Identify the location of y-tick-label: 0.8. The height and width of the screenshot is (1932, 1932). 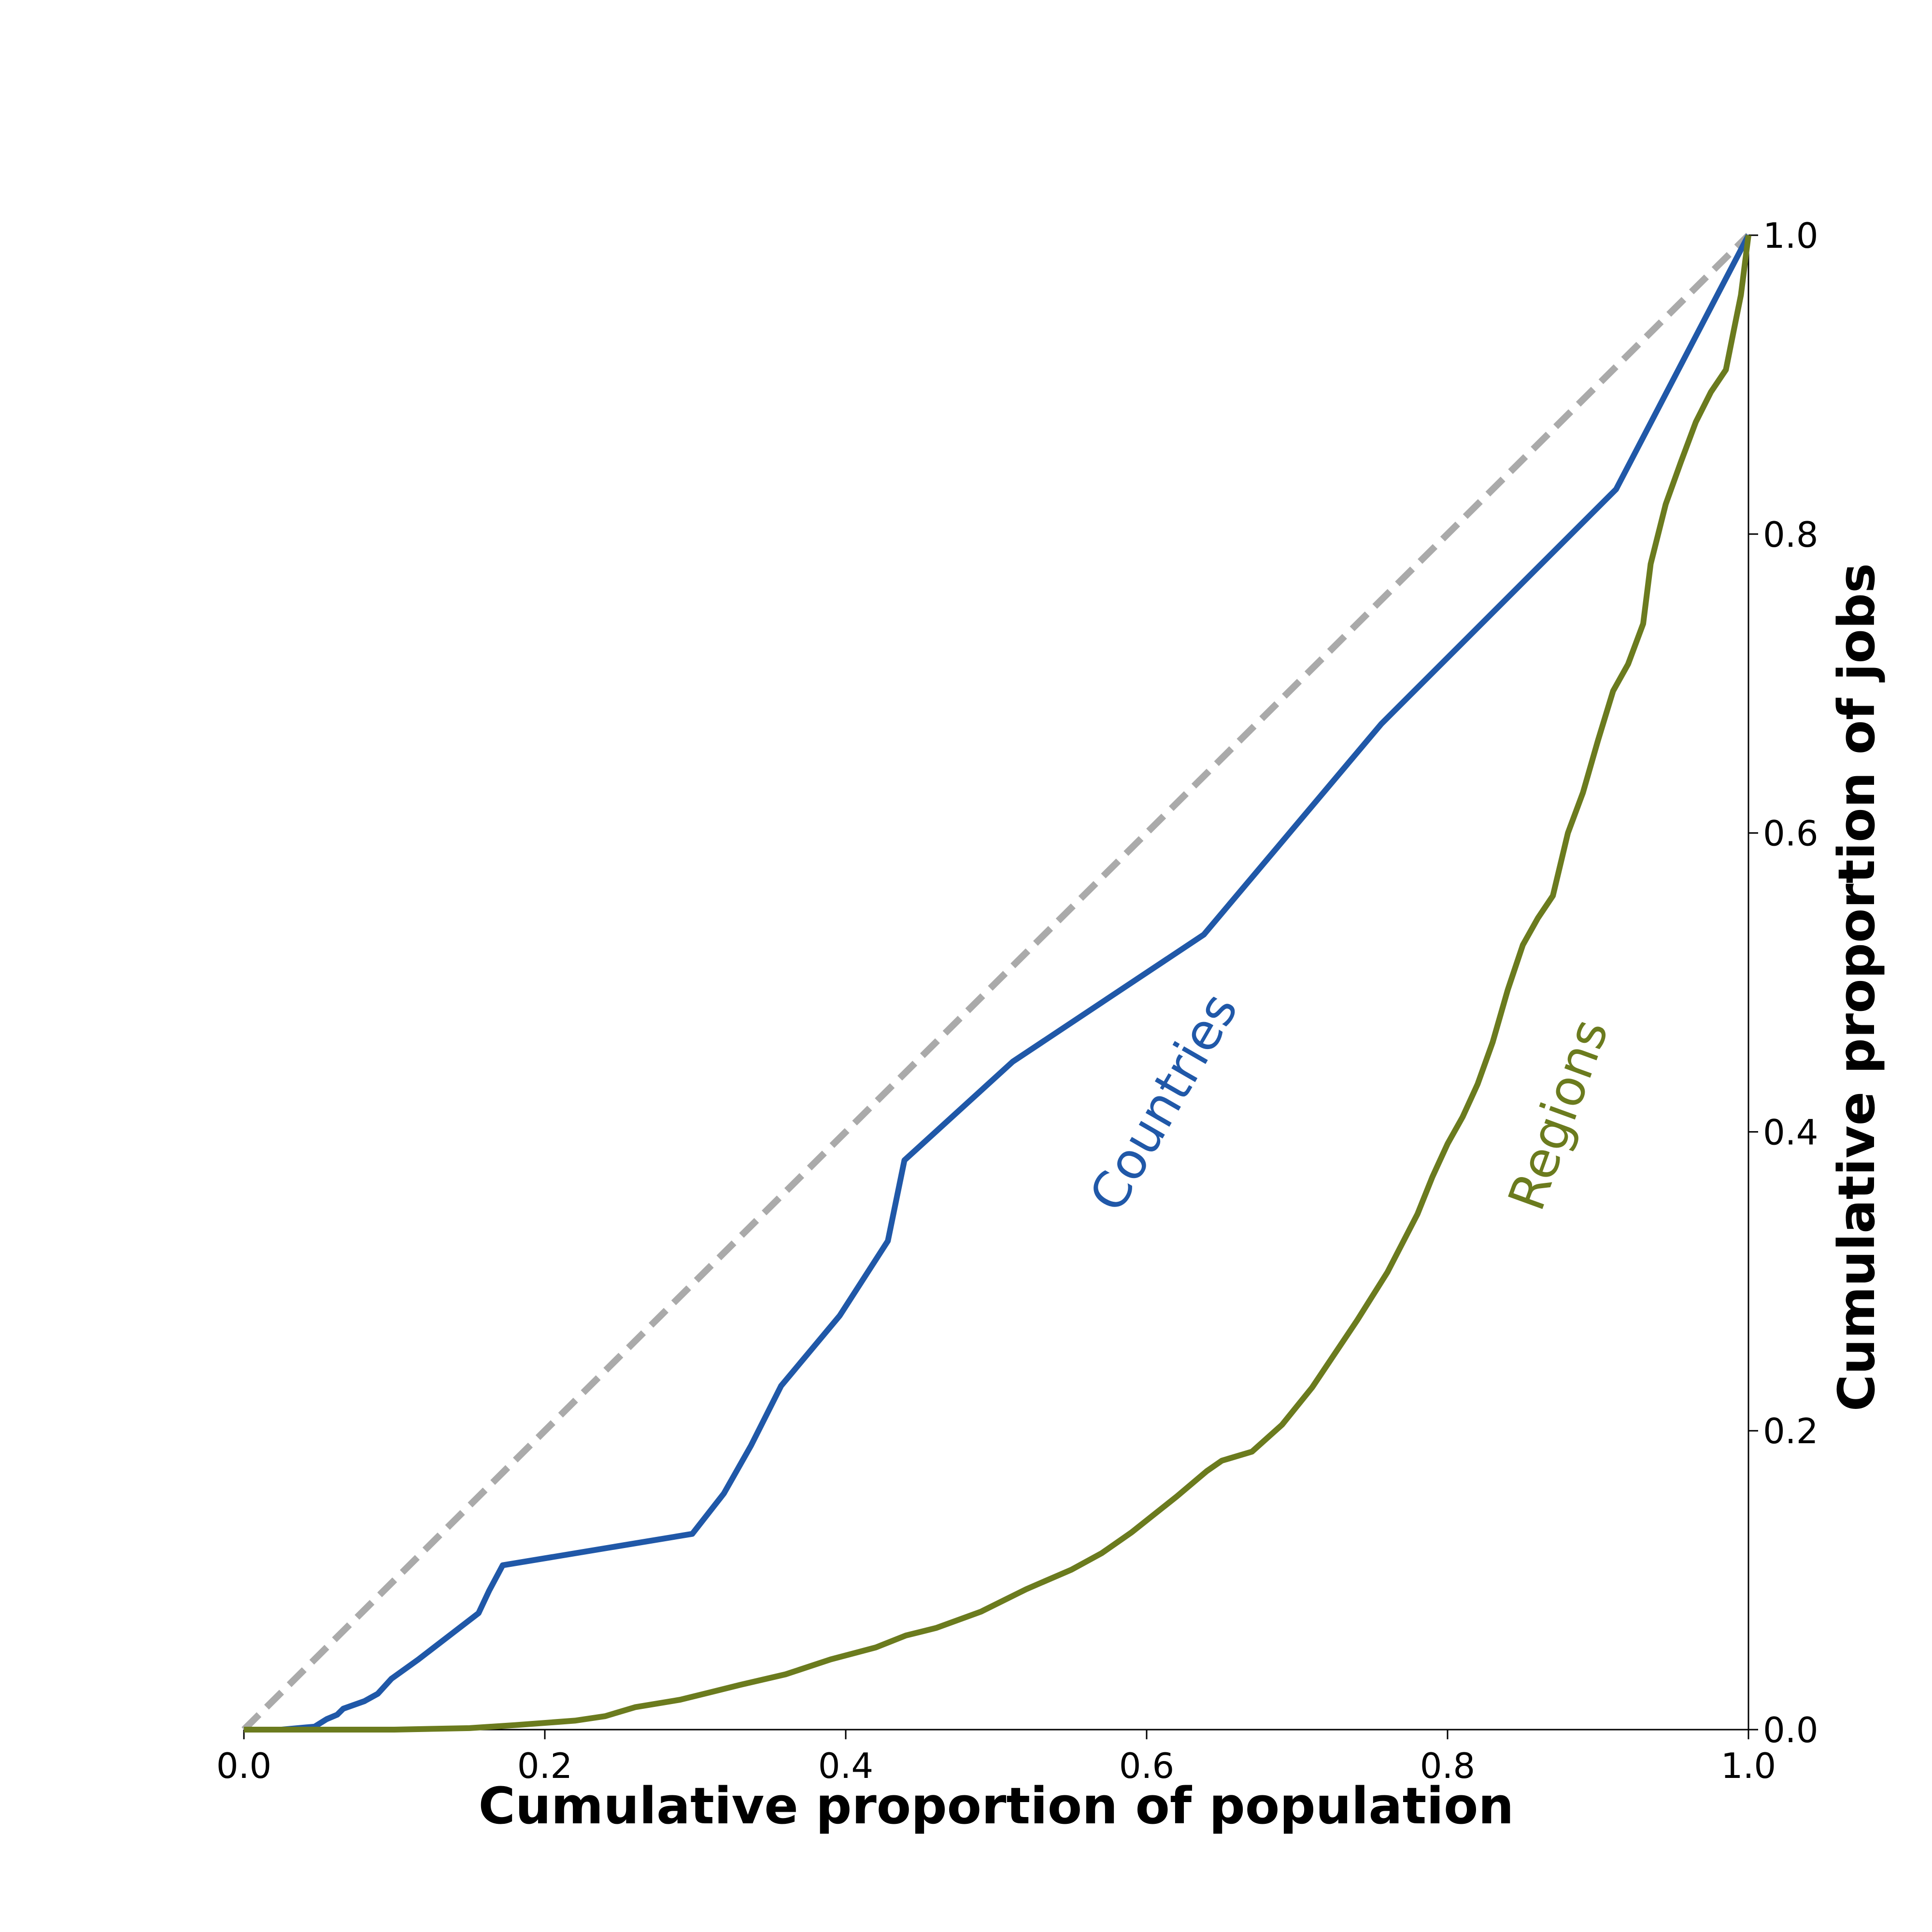
(1790, 534).